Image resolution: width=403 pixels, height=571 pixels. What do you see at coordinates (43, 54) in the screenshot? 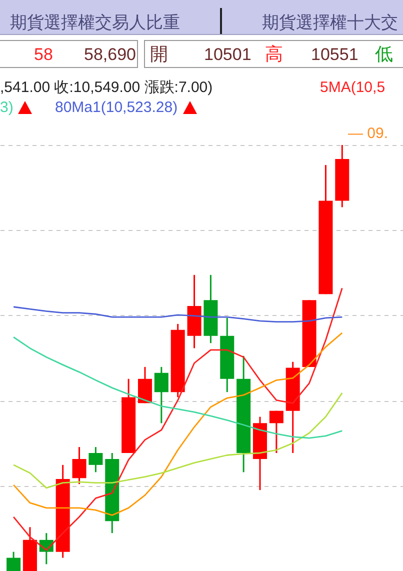
I see `text: 58` at bounding box center [43, 54].